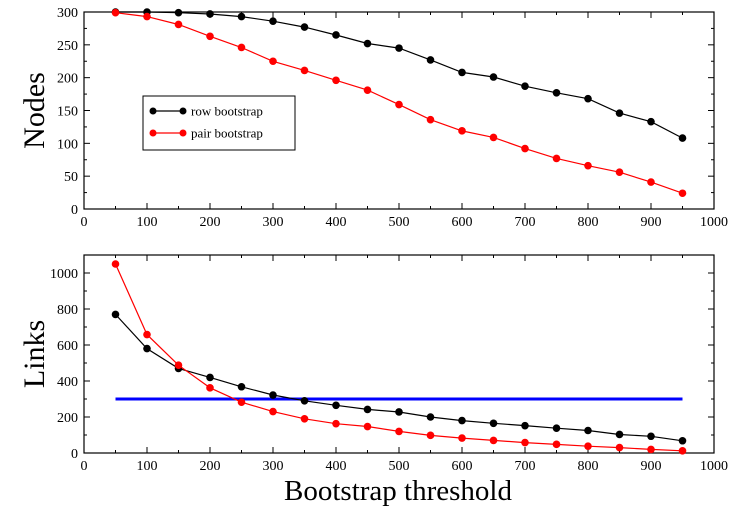 The image size is (736, 512). I want to click on y-tick-label: 400, so click(67, 382).